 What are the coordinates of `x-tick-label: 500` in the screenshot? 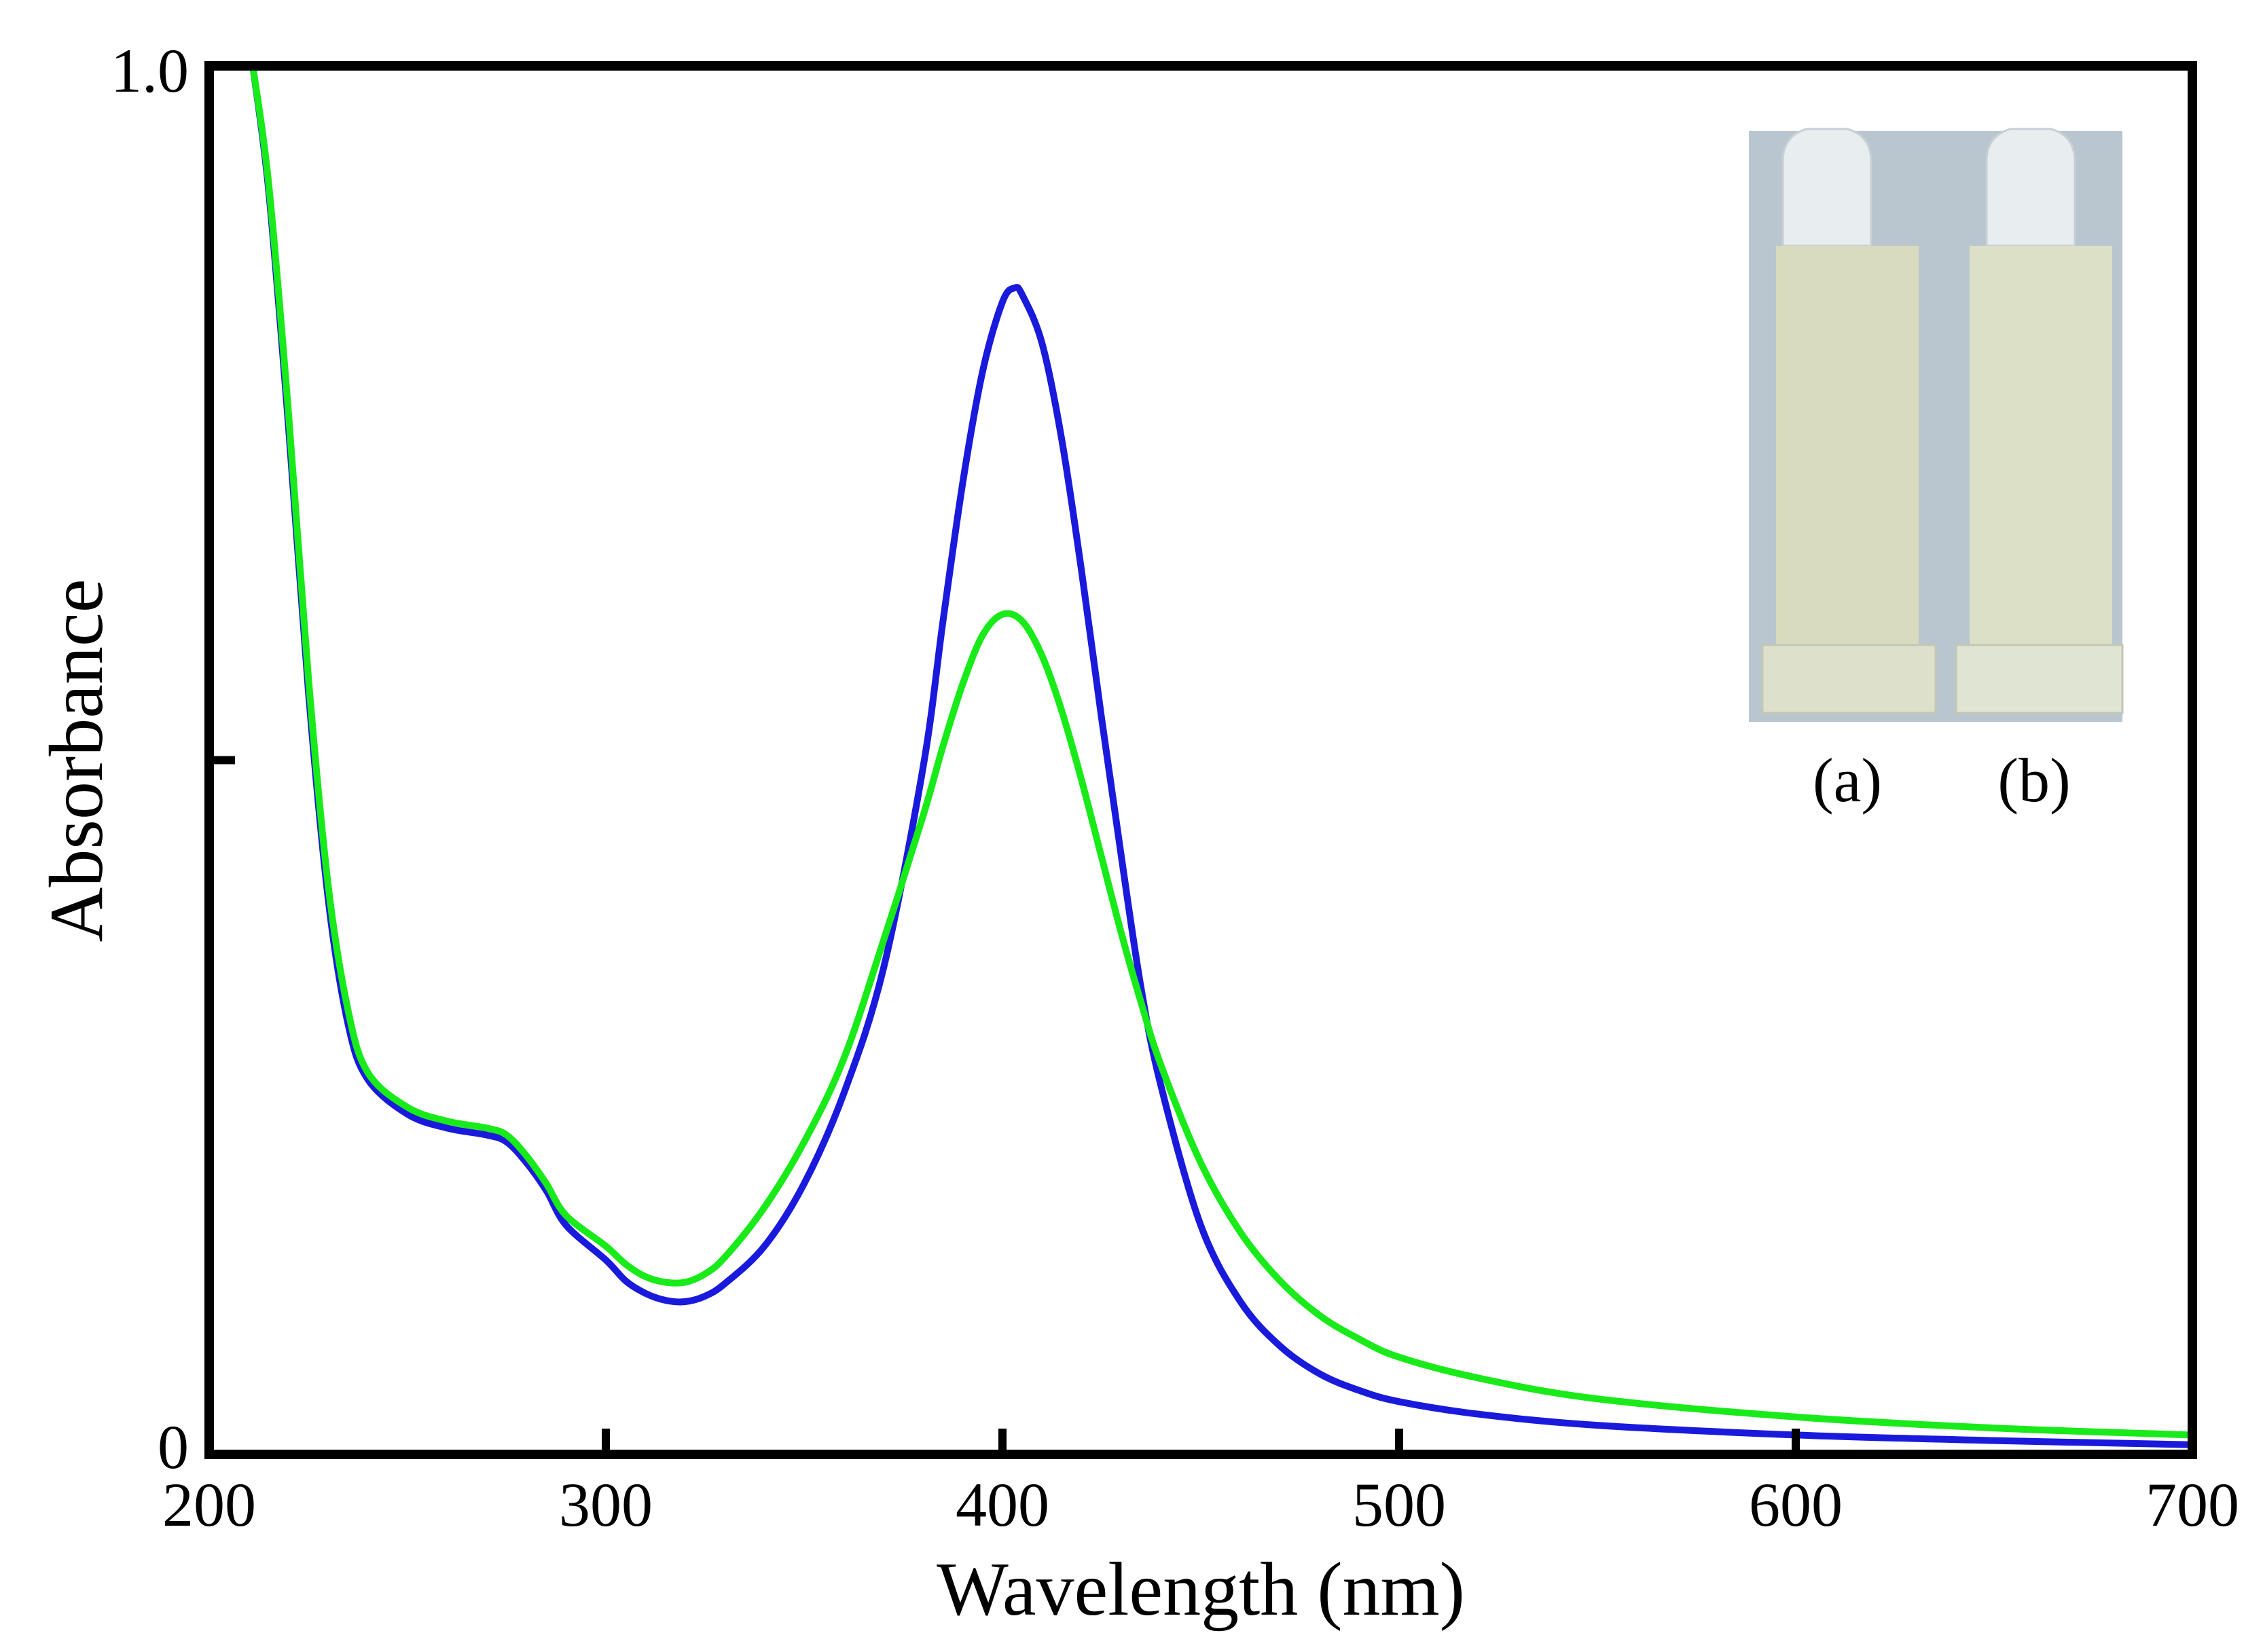 It's located at (1399, 1505).